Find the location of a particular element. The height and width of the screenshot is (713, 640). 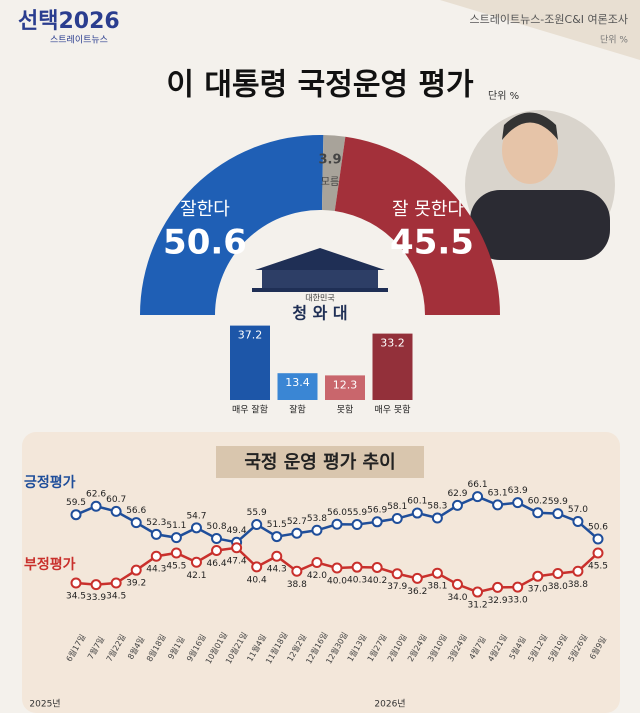

series-name: 부정평가 is located at coordinates (50, 564).